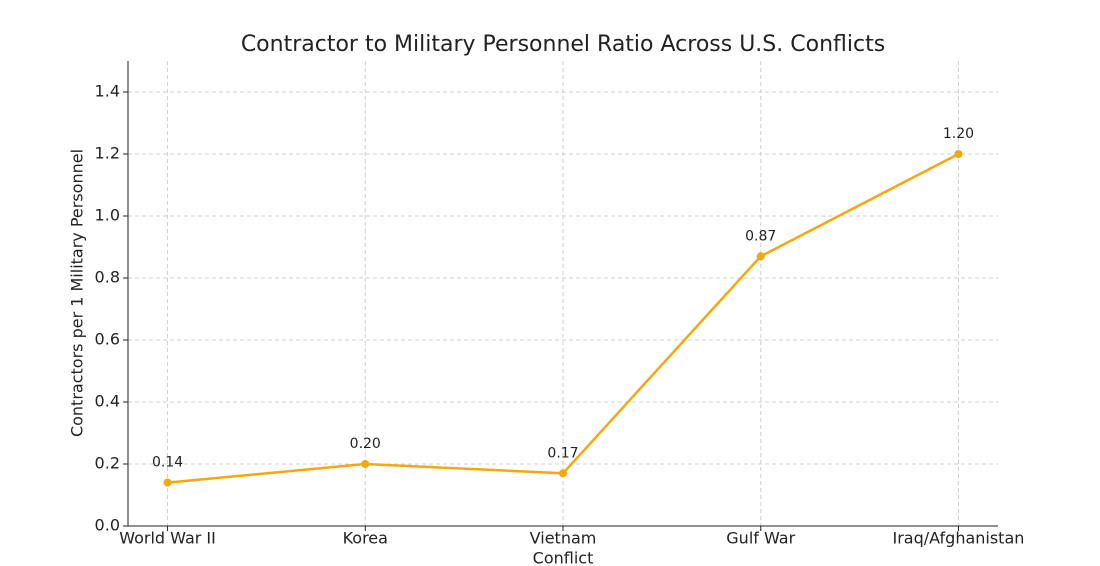  What do you see at coordinates (365, 444) in the screenshot?
I see `data-label: 0.20` at bounding box center [365, 444].